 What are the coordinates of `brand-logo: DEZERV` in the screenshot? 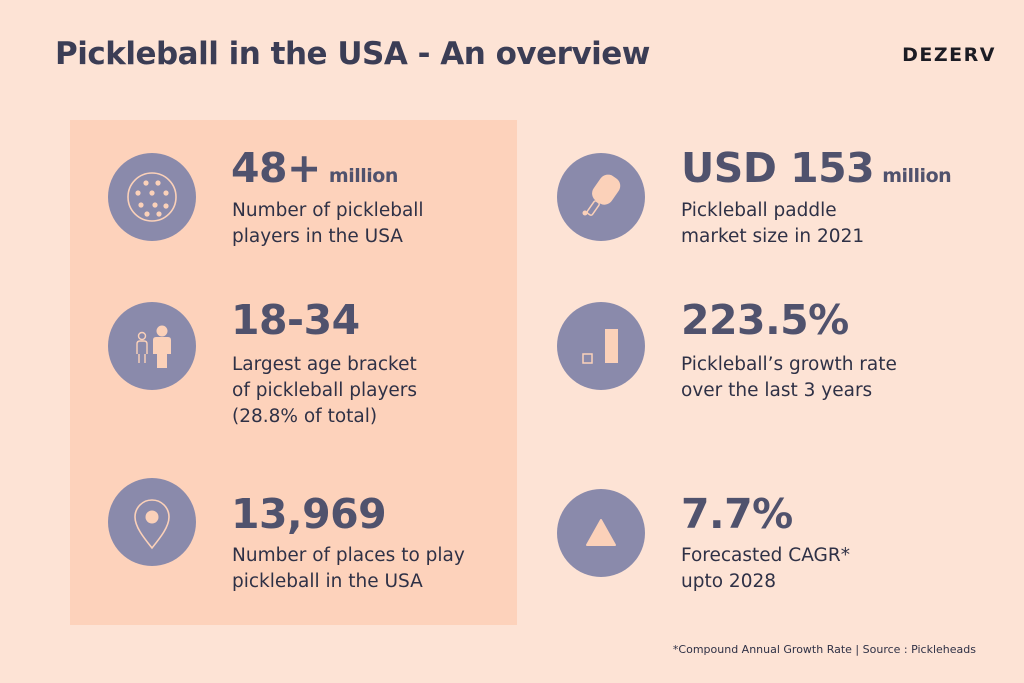 It's located at (949, 55).